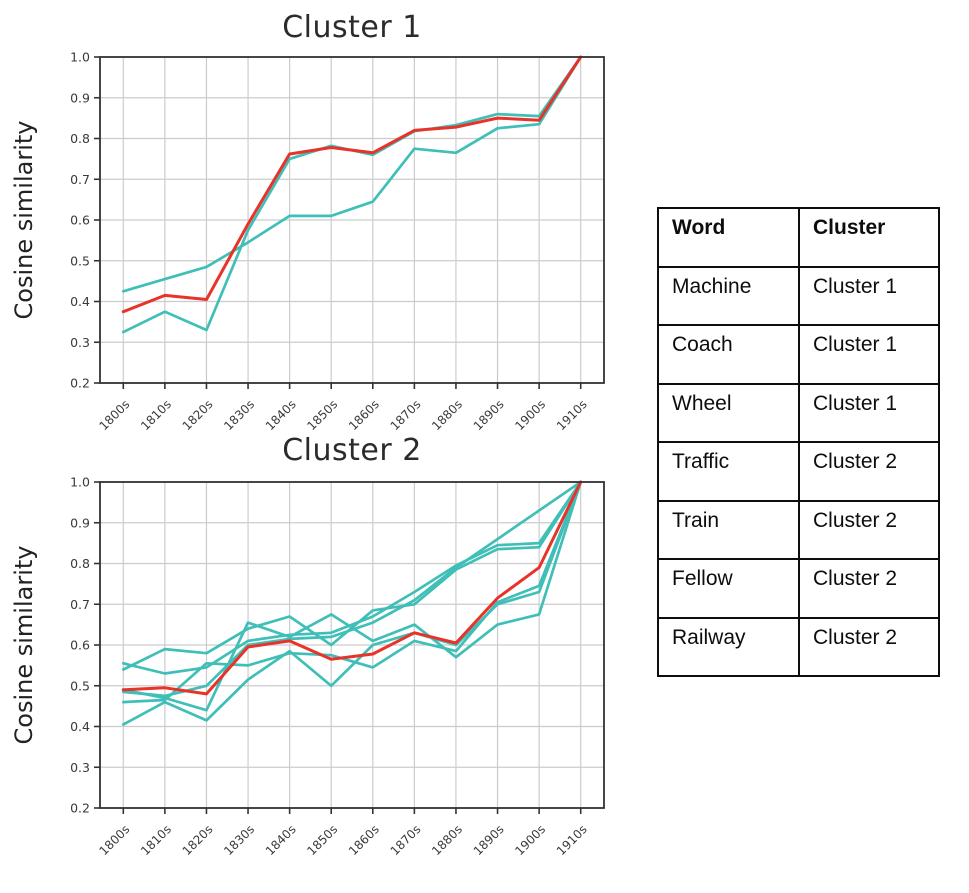 This screenshot has width=969, height=893. I want to click on word-cell: Wheel, so click(728, 412).